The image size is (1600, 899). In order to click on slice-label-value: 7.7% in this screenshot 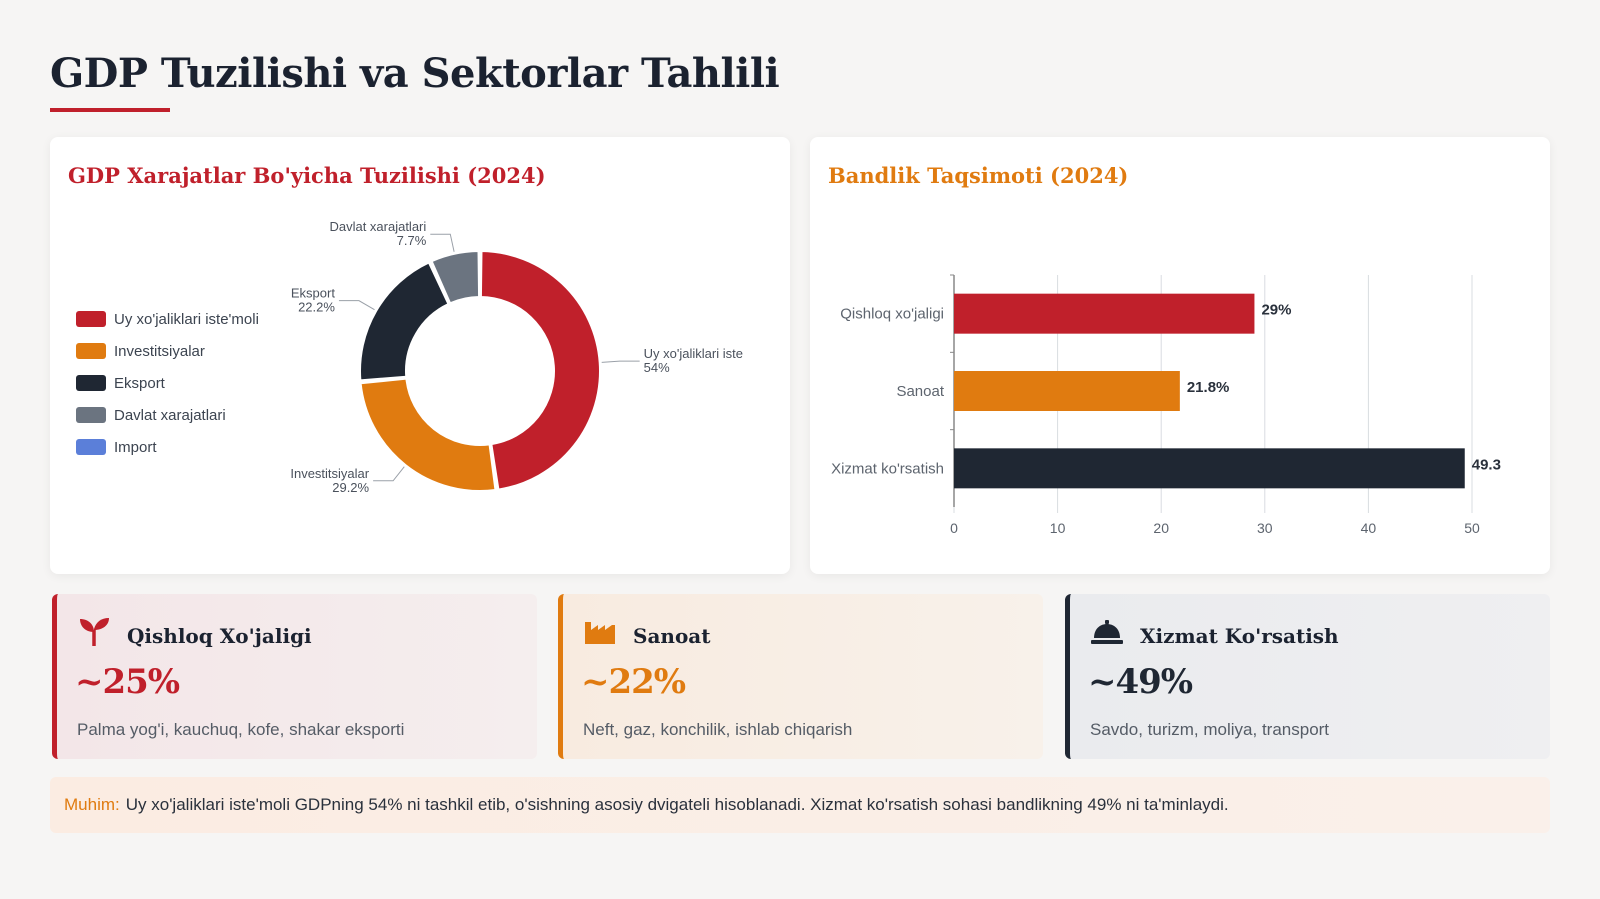, I will do `click(412, 240)`.